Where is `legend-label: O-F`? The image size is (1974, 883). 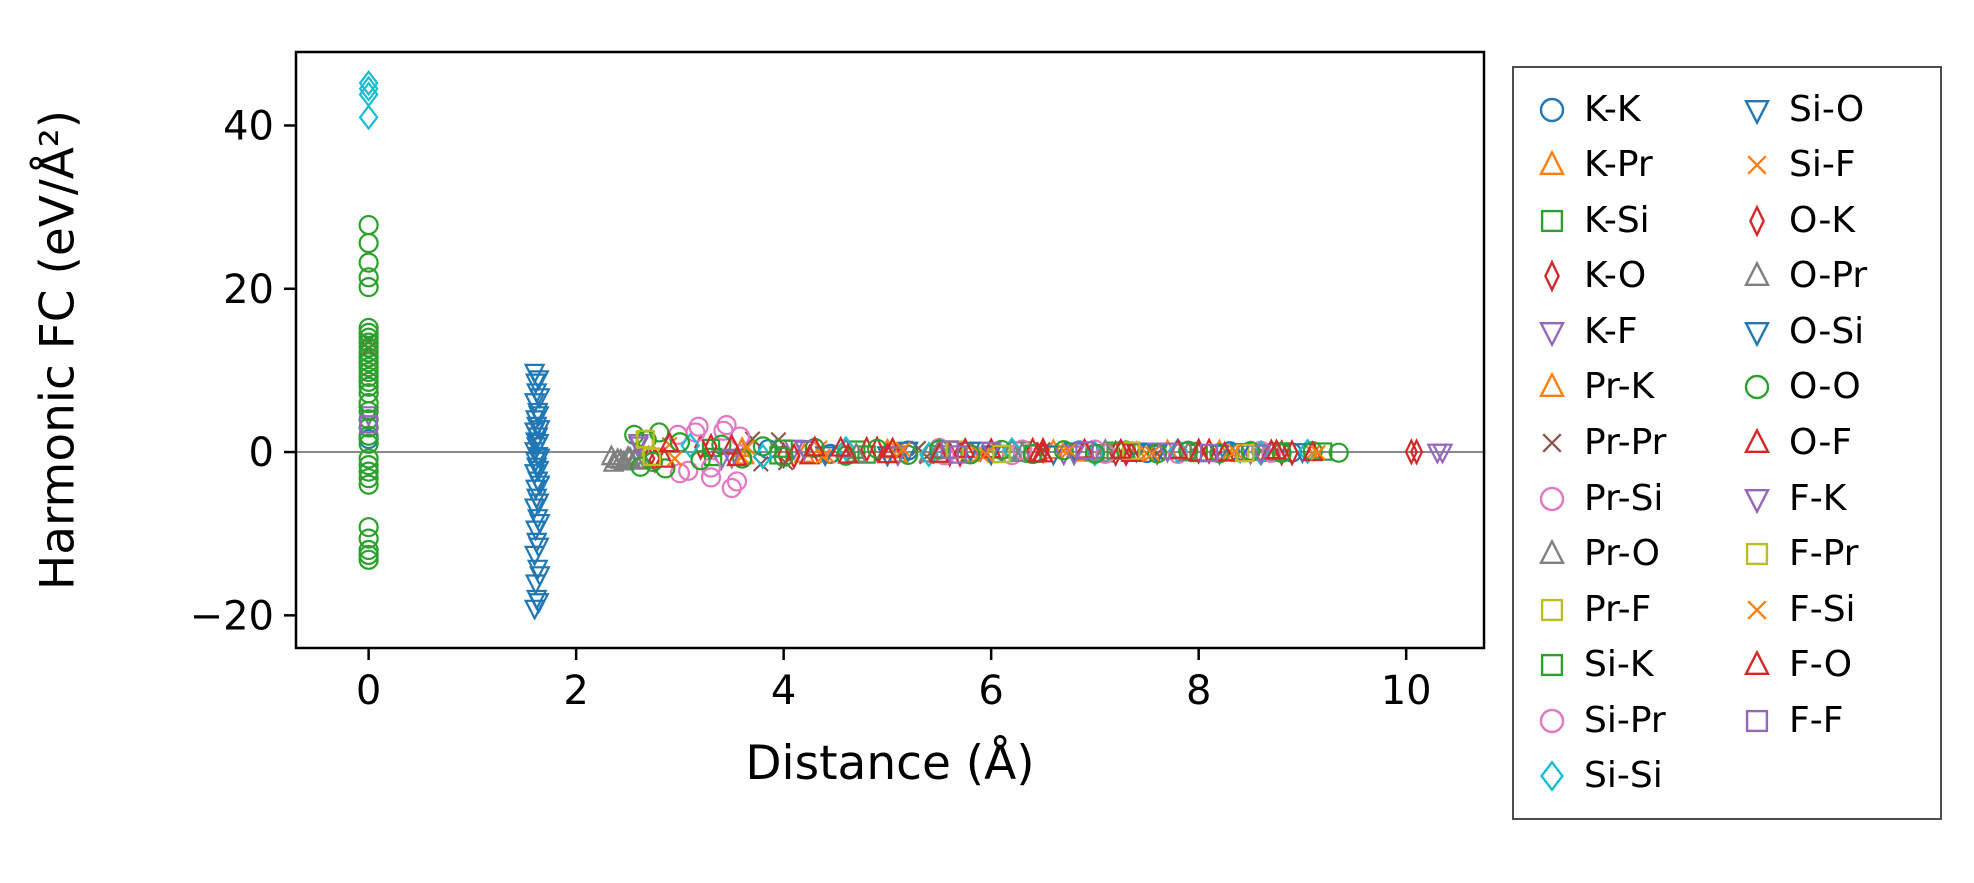 legend-label: O-F is located at coordinates (1821, 442).